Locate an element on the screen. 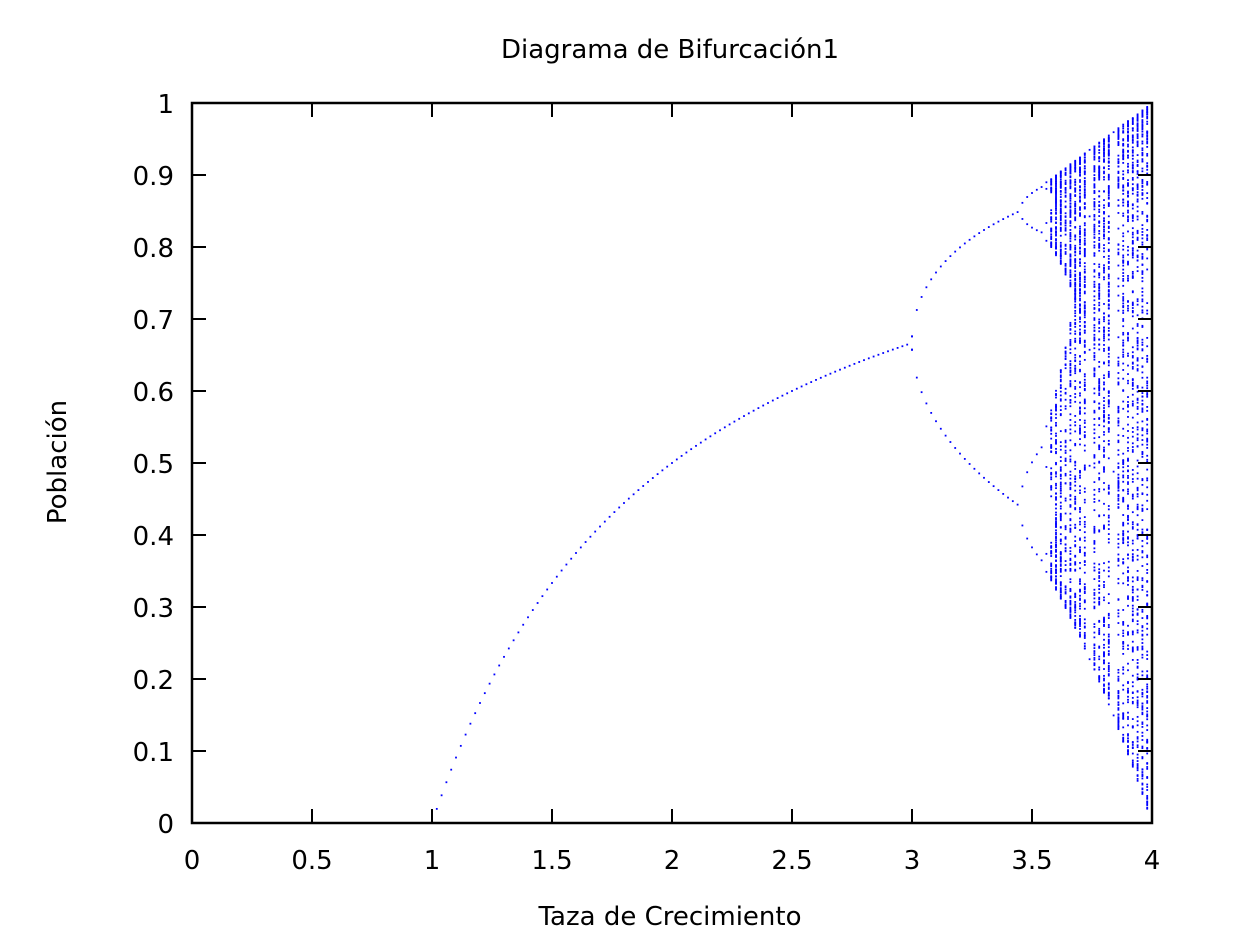  y-axis-title: Población is located at coordinates (58, 462).